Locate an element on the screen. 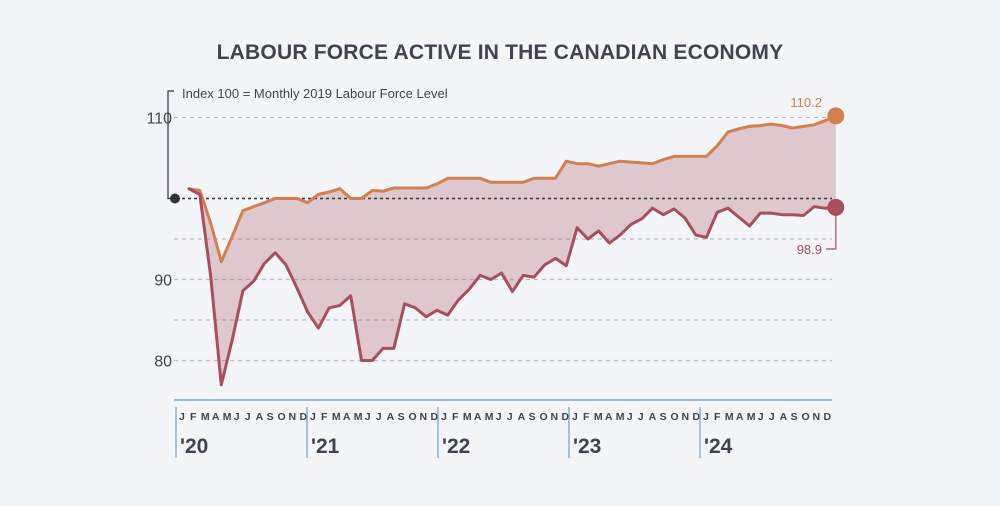 The image size is (1000, 506). y-axis-ticks: 80 90 110 is located at coordinates (159, 241).